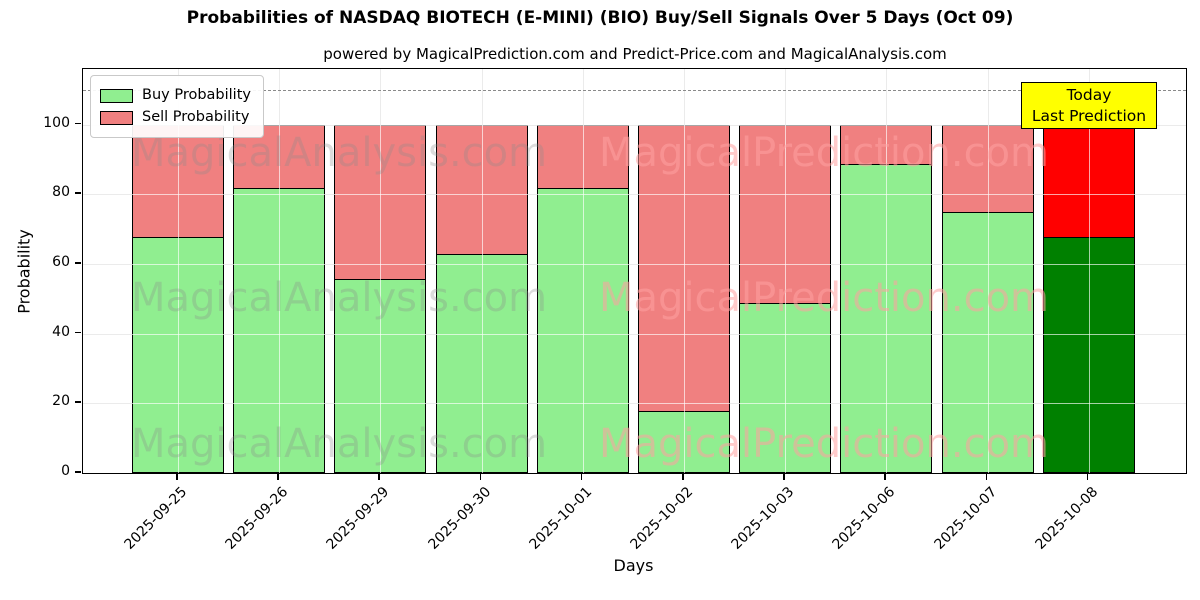 Image resolution: width=1200 pixels, height=600 pixels. What do you see at coordinates (196, 95) in the screenshot?
I see `legend-label-buy: Buy Probability` at bounding box center [196, 95].